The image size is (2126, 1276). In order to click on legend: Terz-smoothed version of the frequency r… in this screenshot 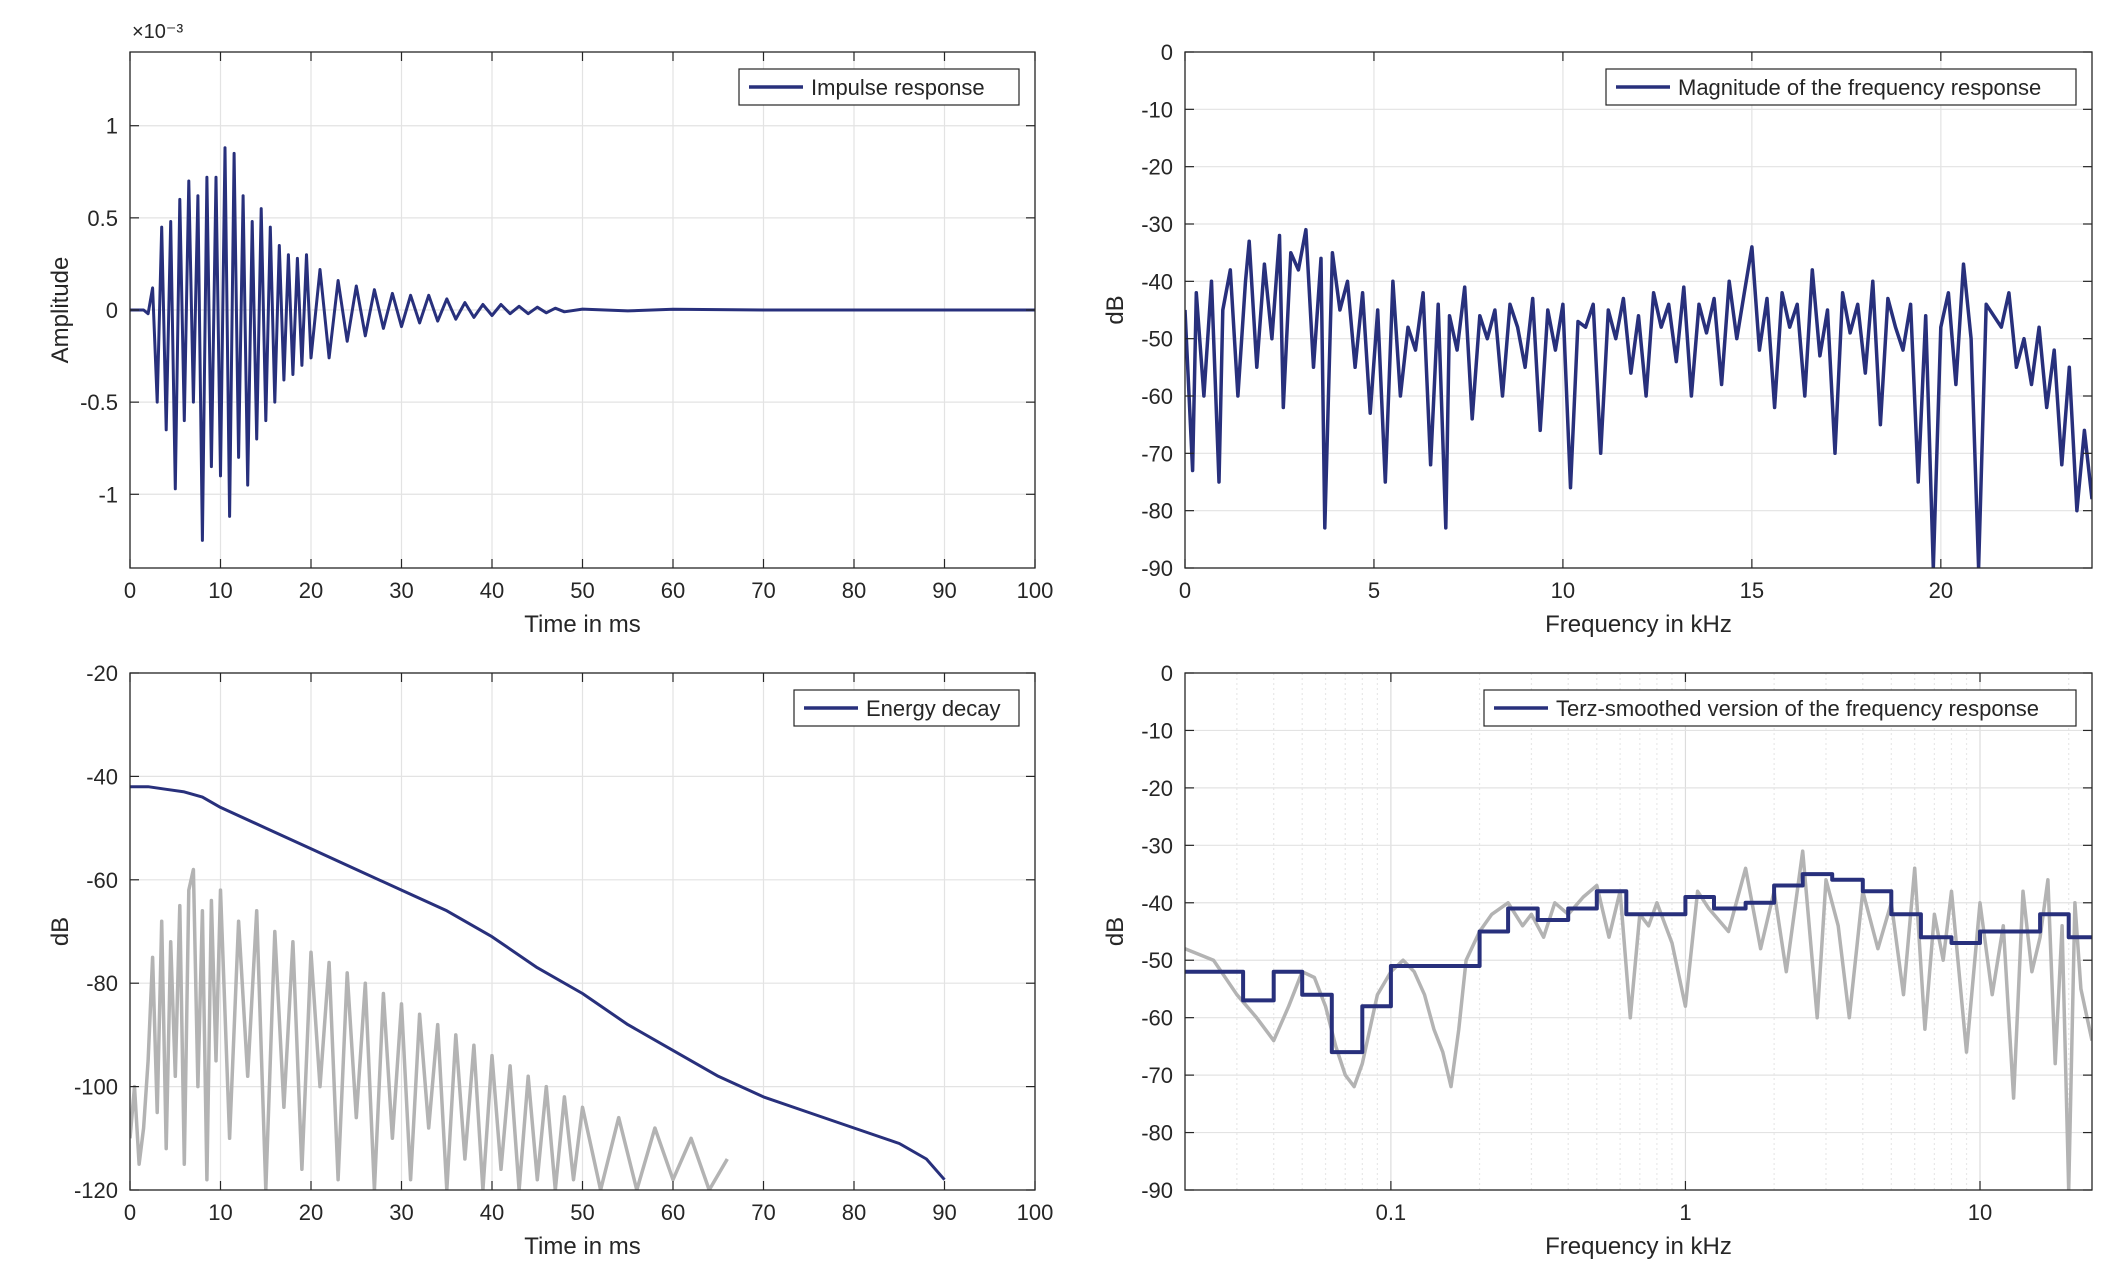, I will do `click(1780, 708)`.